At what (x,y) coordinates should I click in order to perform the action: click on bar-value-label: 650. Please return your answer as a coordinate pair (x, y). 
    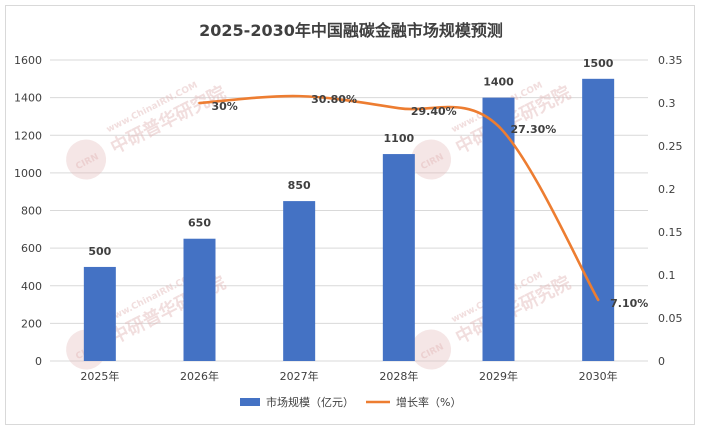
    Looking at the image, I should click on (199, 223).